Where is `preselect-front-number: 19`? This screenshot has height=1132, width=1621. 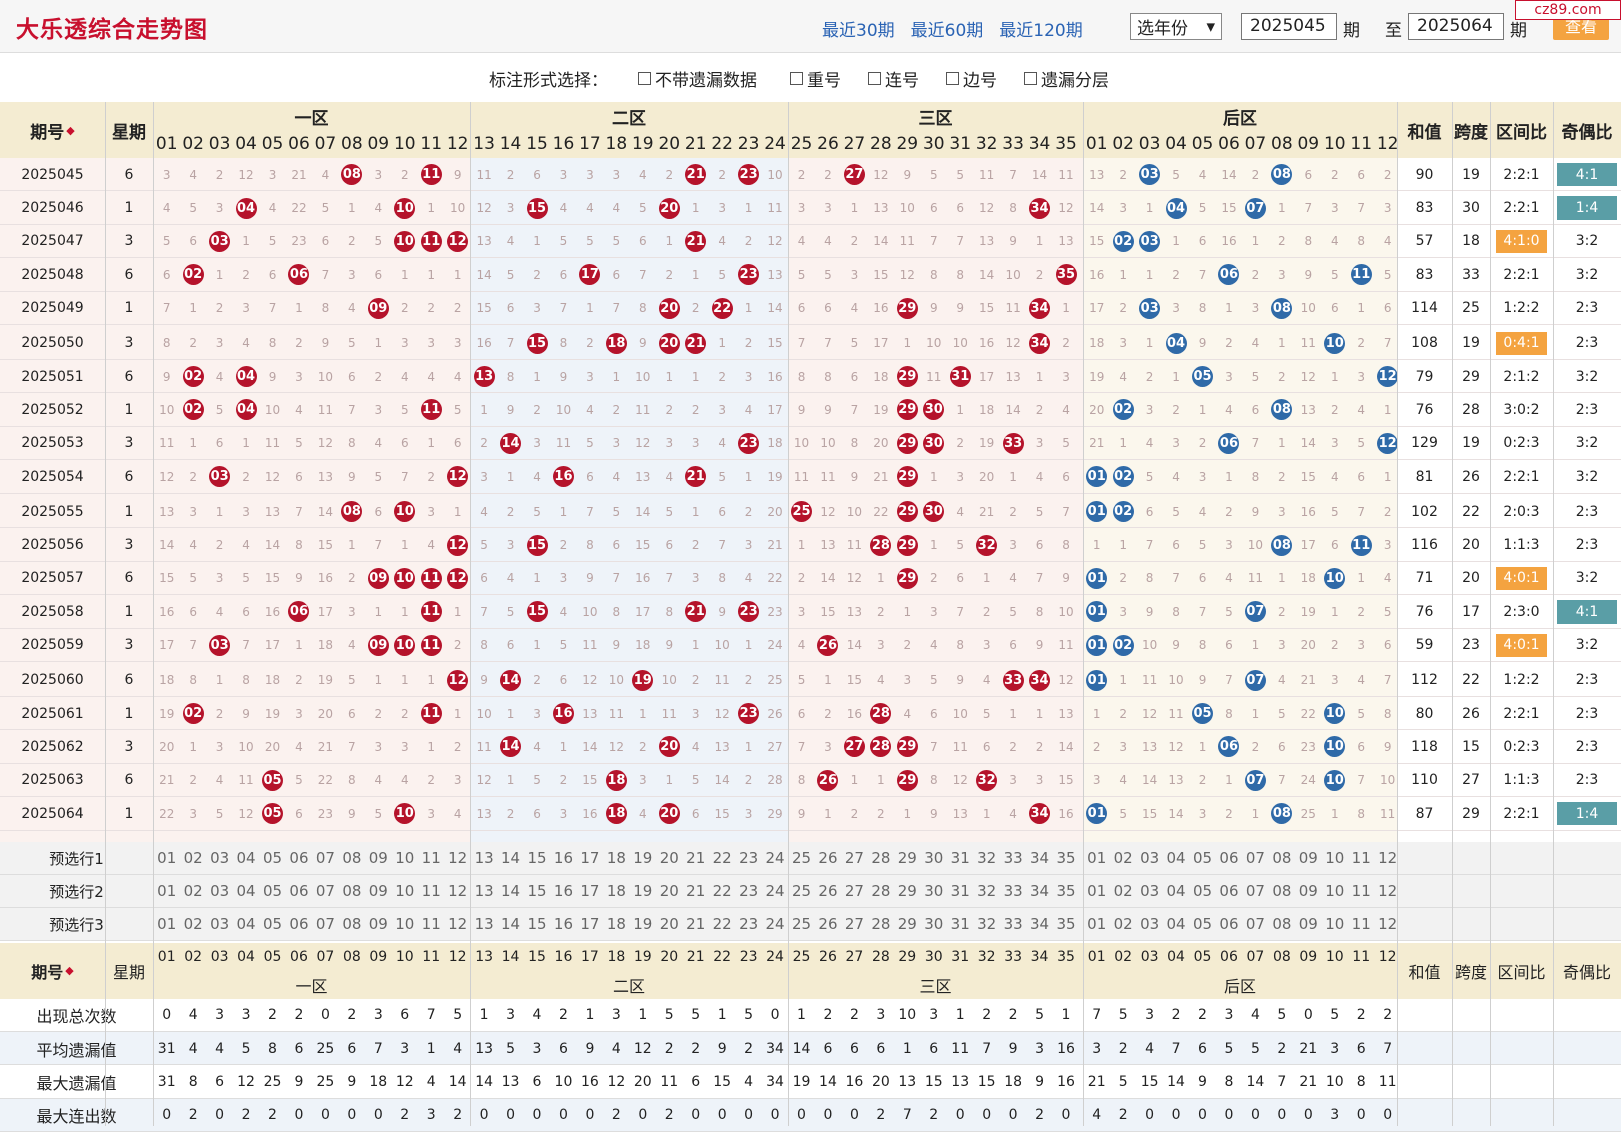
preselect-front-number: 19 is located at coordinates (643, 858).